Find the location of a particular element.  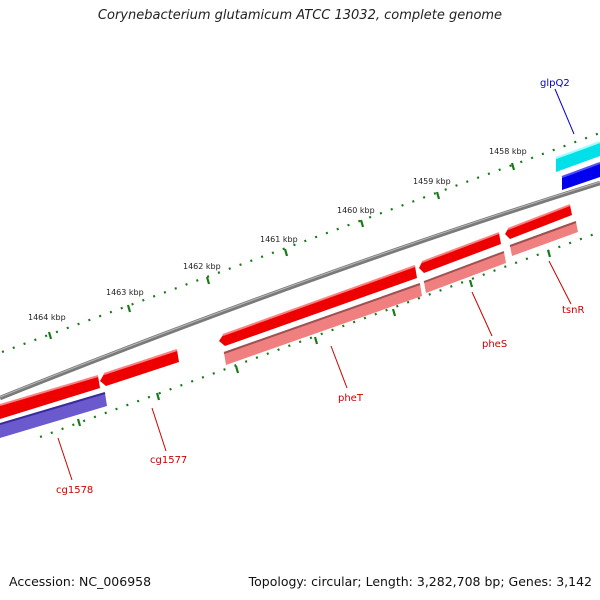

gene-glpQ2-feature is located at coordinates (577, 156).